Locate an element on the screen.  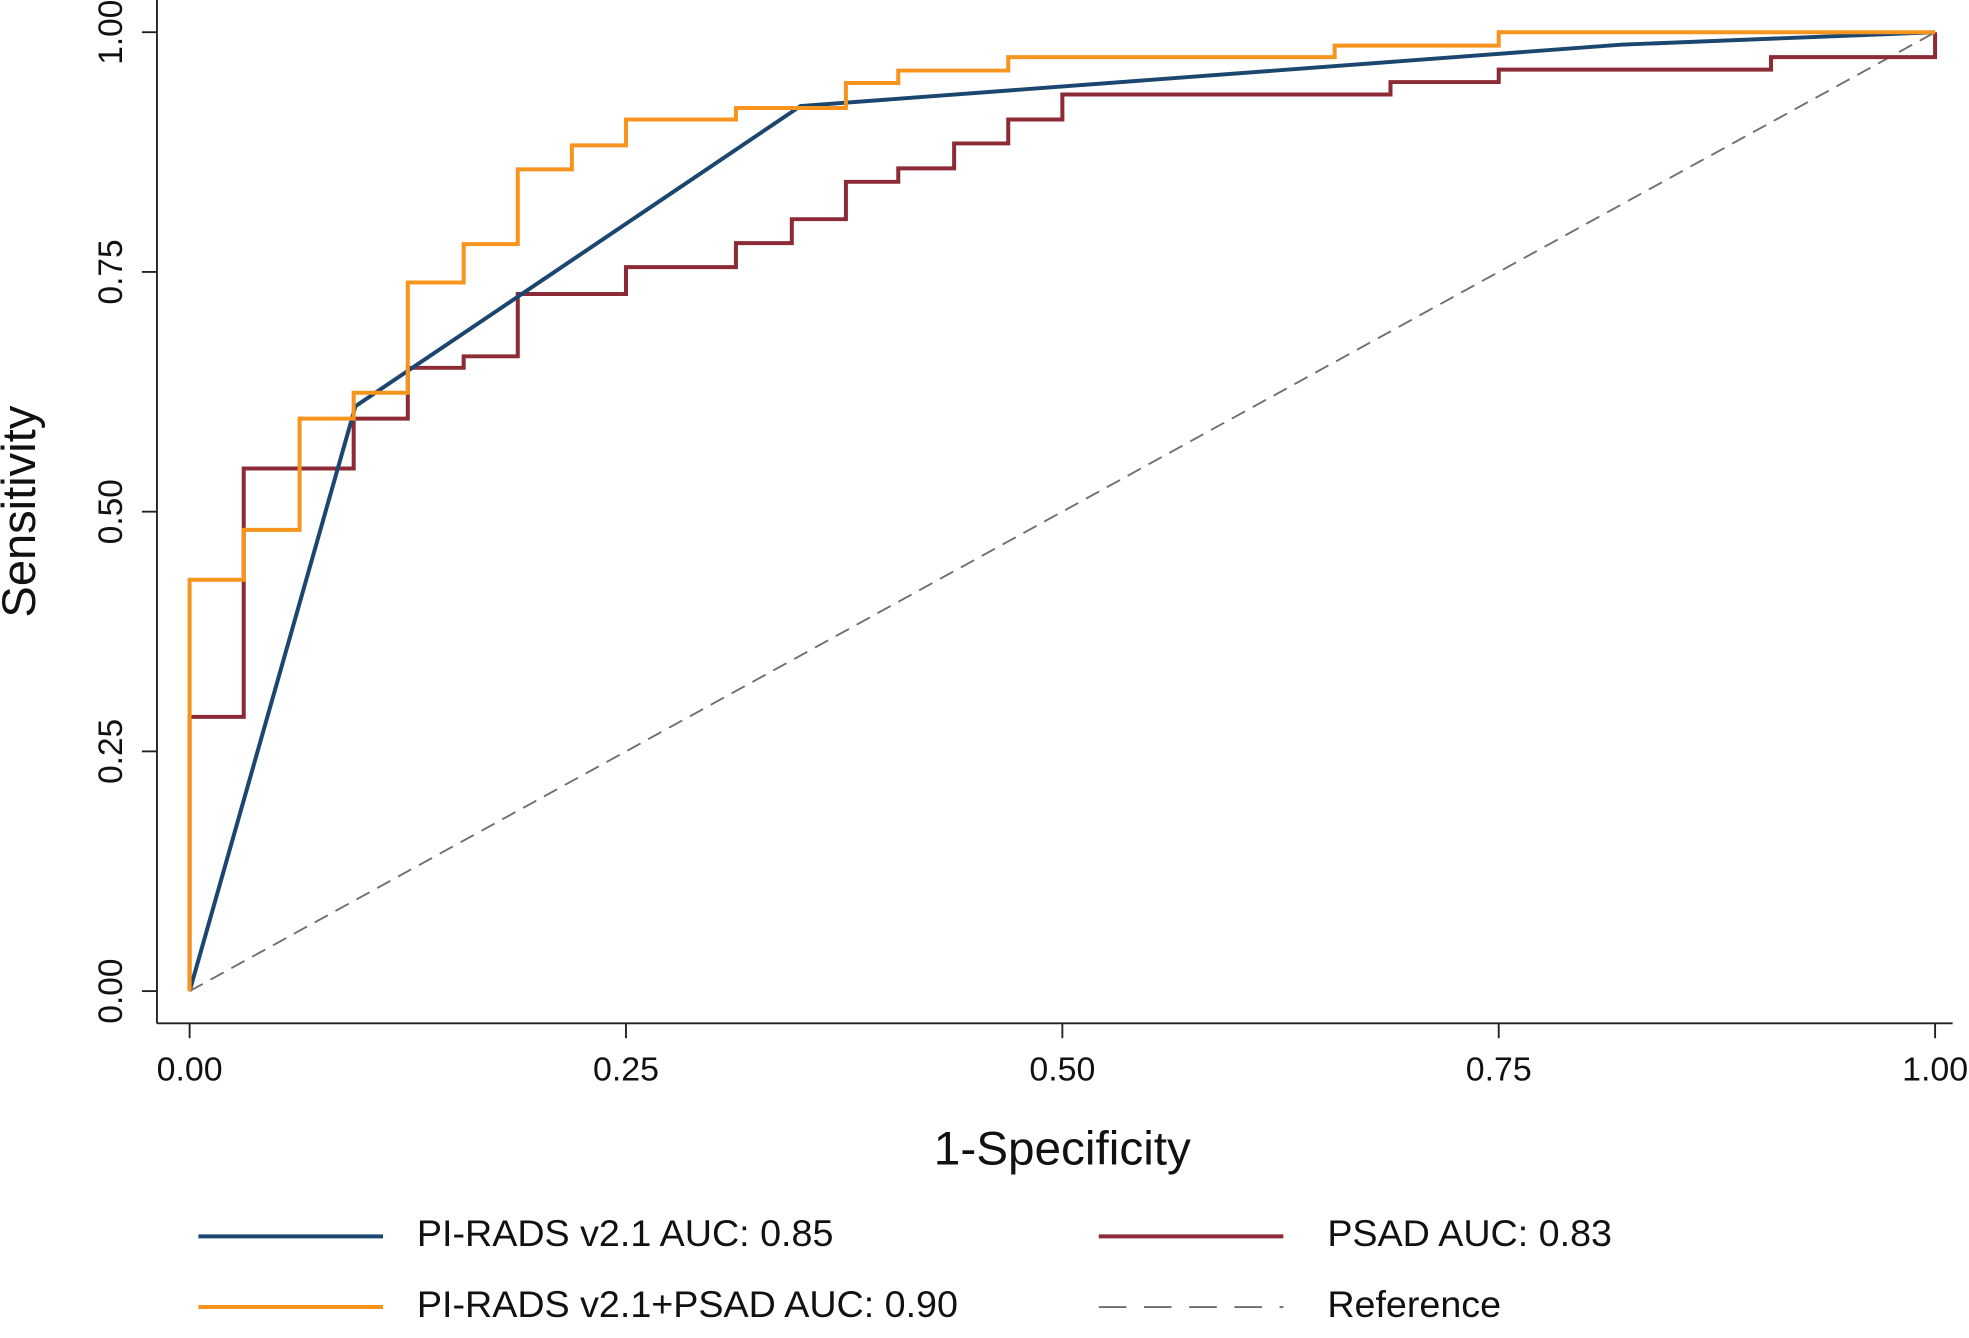
y-axis-title: Sensitivity is located at coordinates (23, 511).